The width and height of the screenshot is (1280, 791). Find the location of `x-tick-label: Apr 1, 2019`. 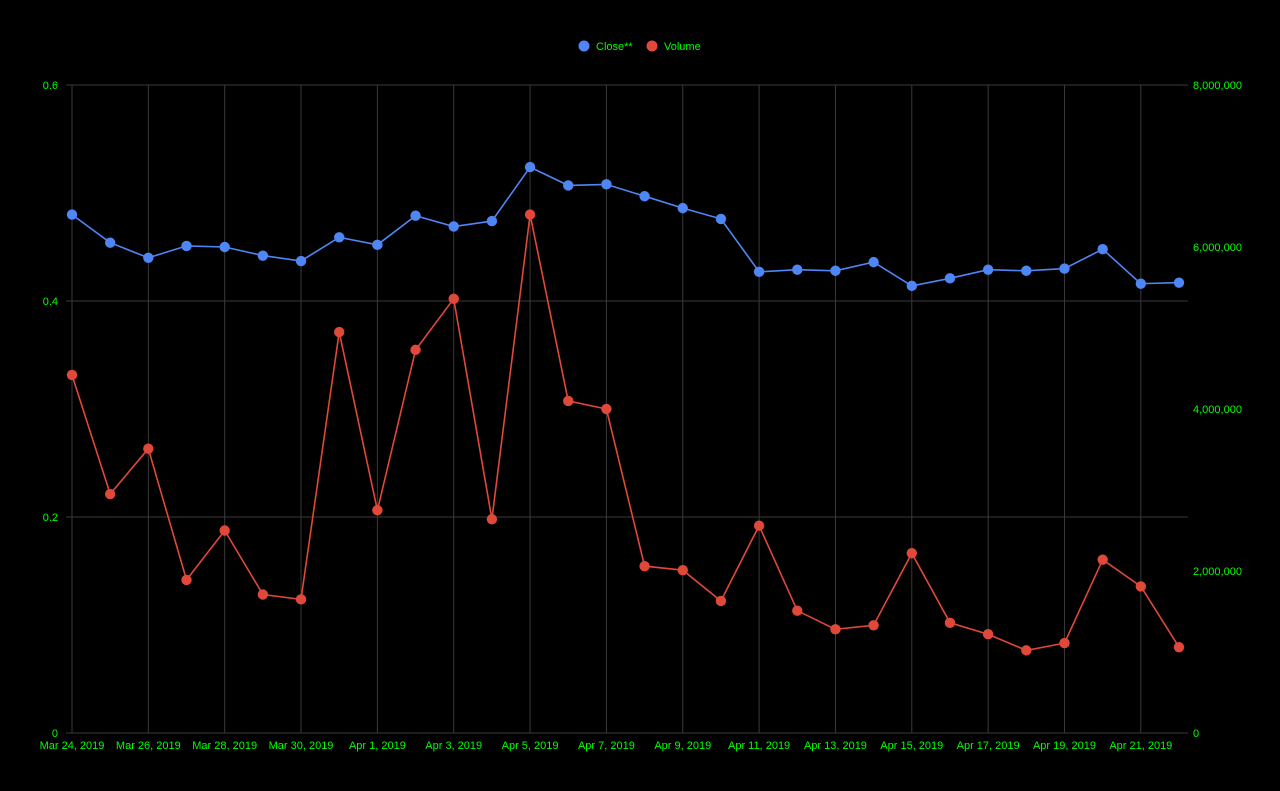

x-tick-label: Apr 1, 2019 is located at coordinates (377, 746).